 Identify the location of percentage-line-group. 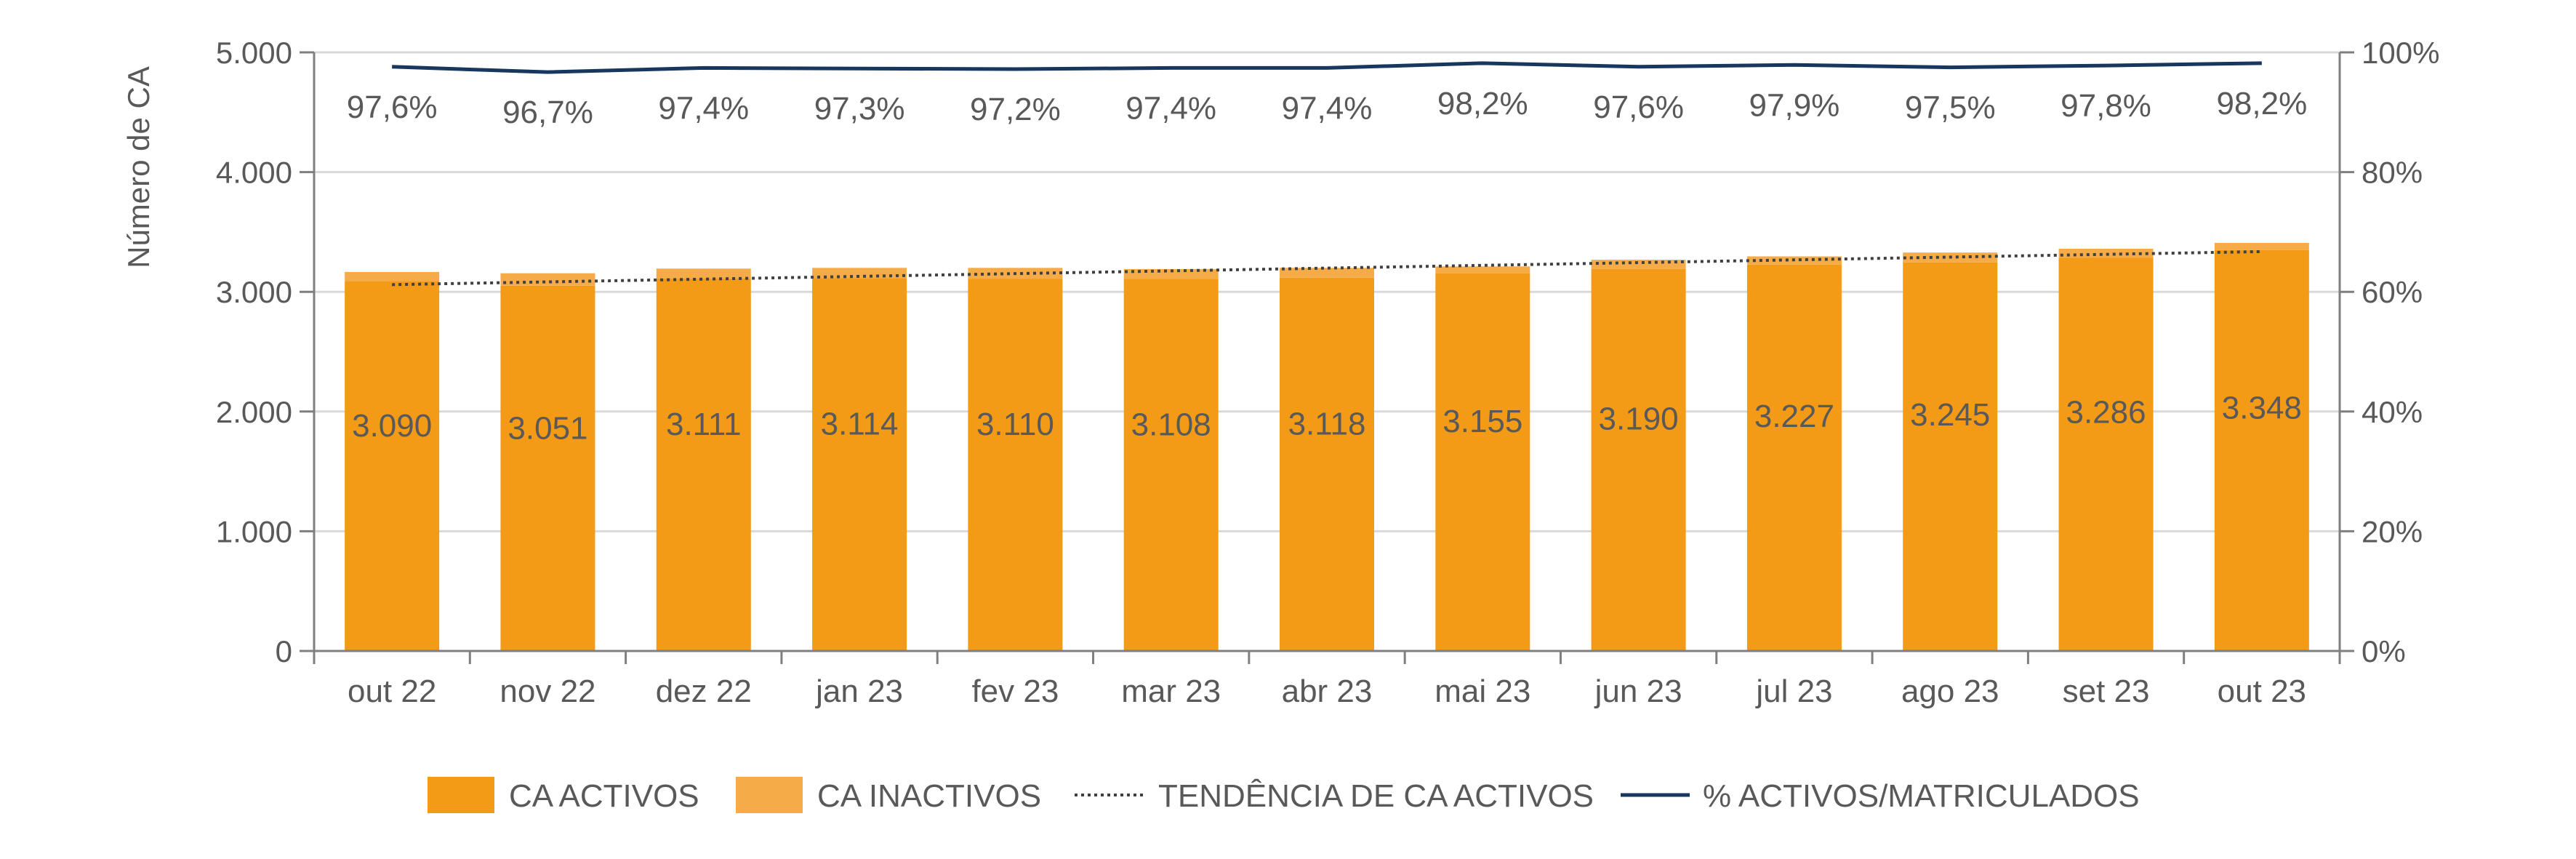
(1327, 67).